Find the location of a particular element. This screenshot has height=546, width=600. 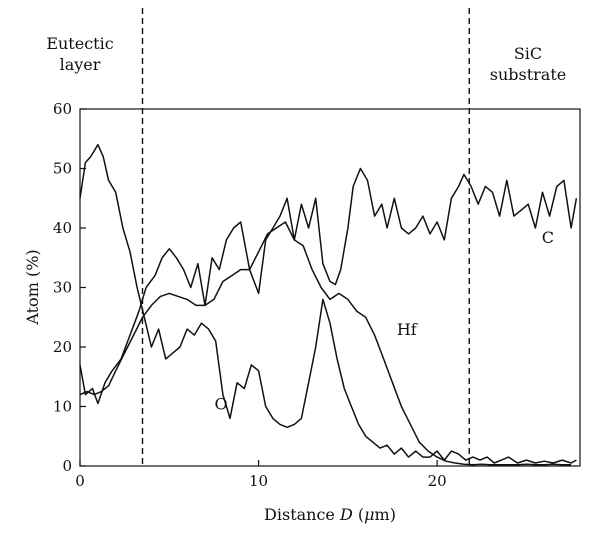

series-label-c: C is located at coordinates (548, 237).